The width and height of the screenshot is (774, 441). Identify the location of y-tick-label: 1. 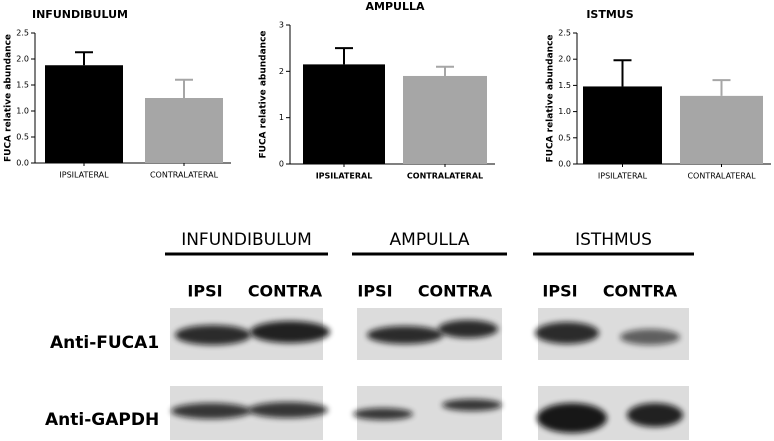
(281, 117).